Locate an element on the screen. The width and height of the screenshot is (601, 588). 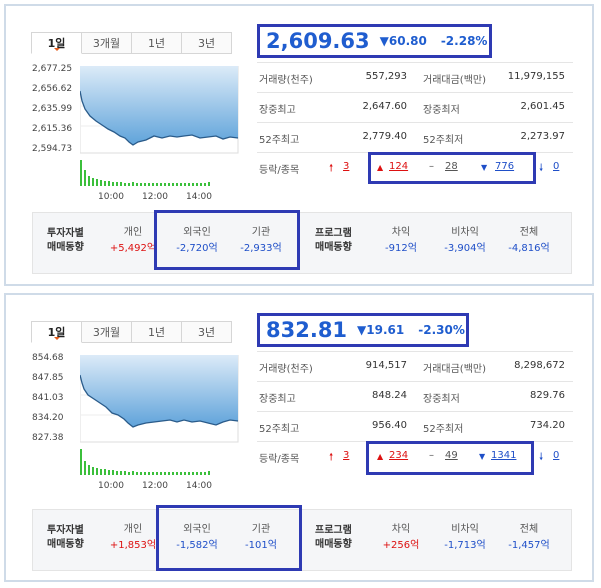
stat-value: 2,779.40 is located at coordinates (384, 136).